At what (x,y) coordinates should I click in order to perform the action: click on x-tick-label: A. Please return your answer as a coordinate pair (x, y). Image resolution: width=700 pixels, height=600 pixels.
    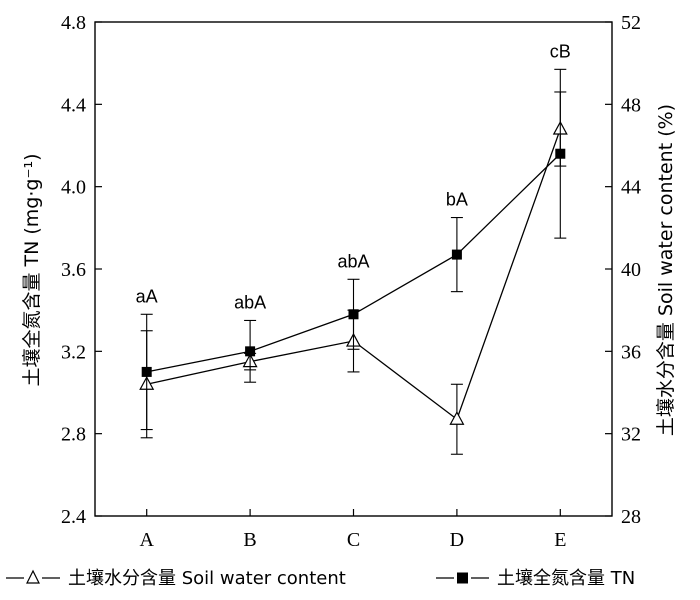
    Looking at the image, I should click on (146, 540).